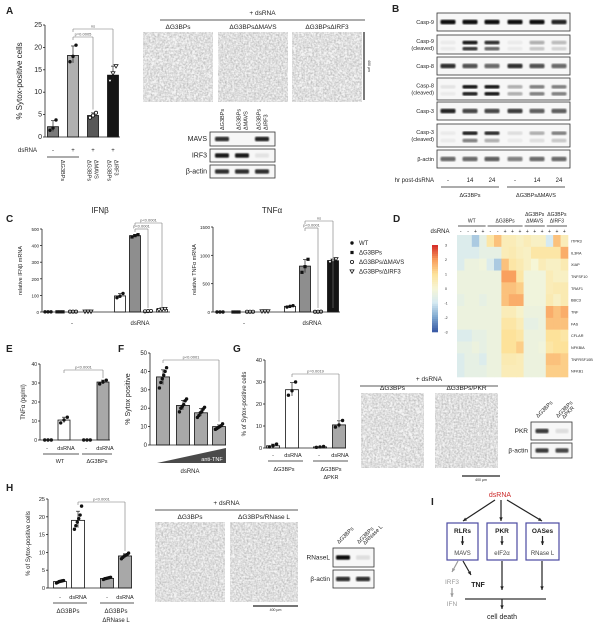 This screenshot has height=635, width=600. What do you see at coordinates (502, 607) in the screenshot?
I see `arrow-to-death-head` at bounding box center [502, 607].